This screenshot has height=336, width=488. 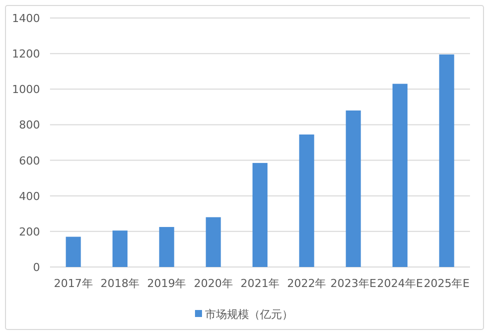 I want to click on y-tick-label: 600, so click(x=29, y=161).